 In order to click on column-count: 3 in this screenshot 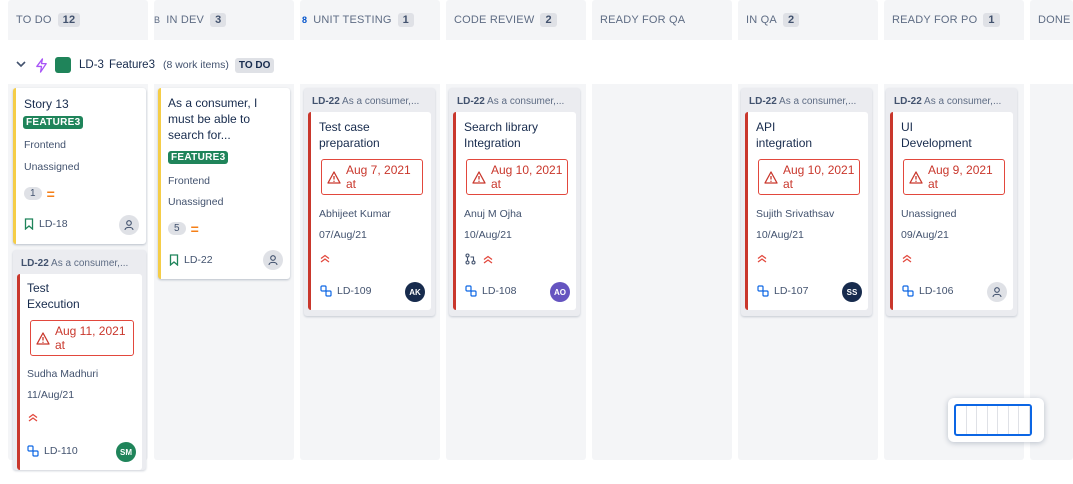, I will do `click(218, 20)`.